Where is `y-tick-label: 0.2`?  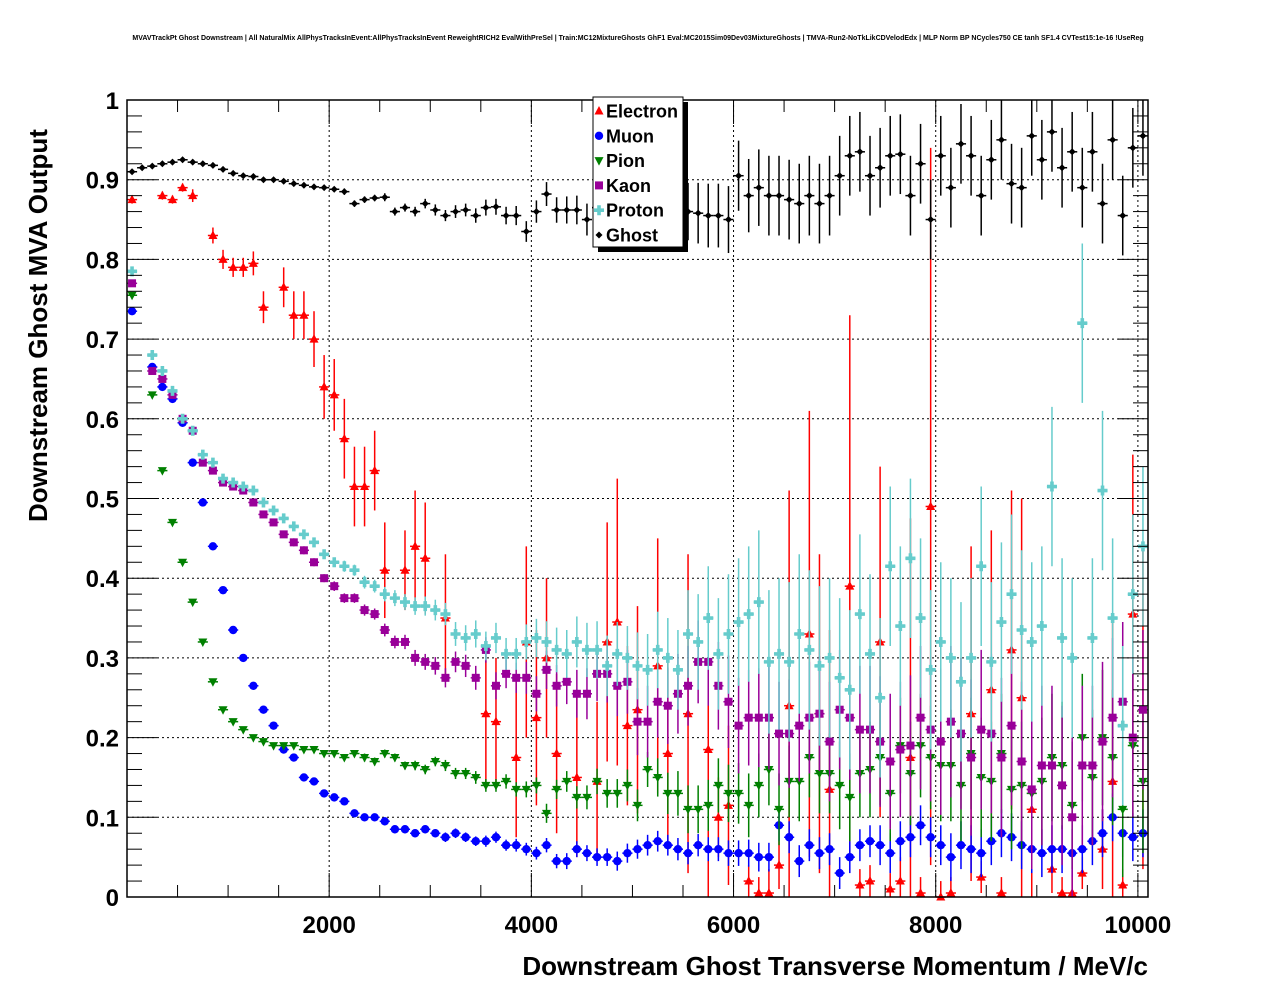 y-tick-label: 0.2 is located at coordinates (102, 739).